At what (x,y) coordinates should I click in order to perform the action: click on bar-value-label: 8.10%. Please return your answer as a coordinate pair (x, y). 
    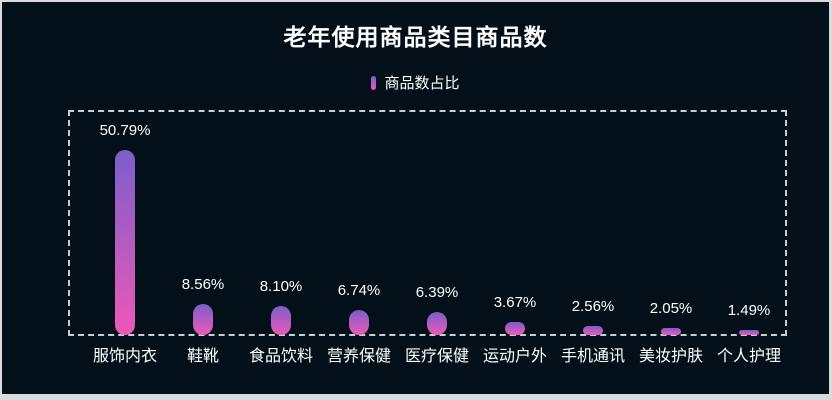
    Looking at the image, I should click on (281, 286).